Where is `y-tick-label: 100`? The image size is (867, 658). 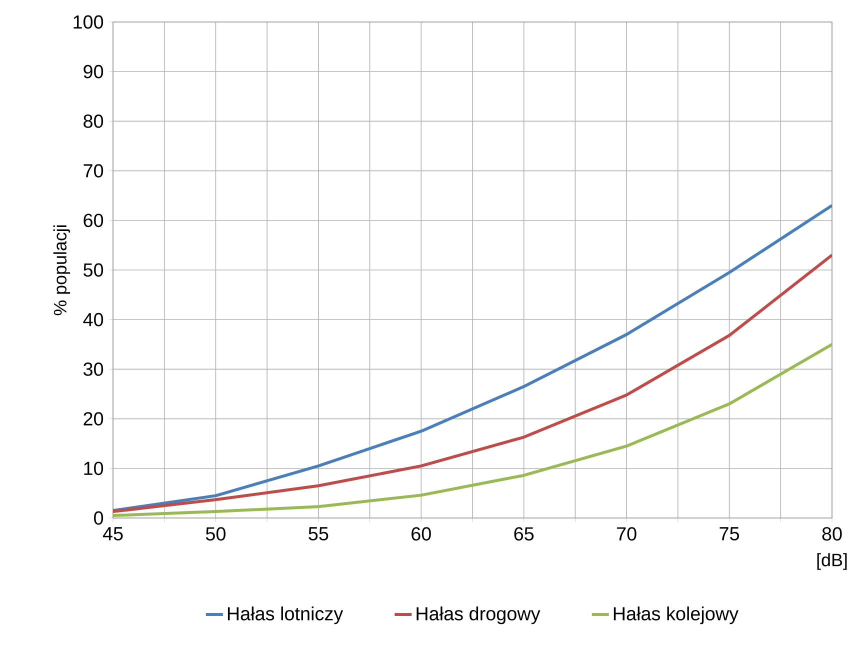 y-tick-label: 100 is located at coordinates (89, 22).